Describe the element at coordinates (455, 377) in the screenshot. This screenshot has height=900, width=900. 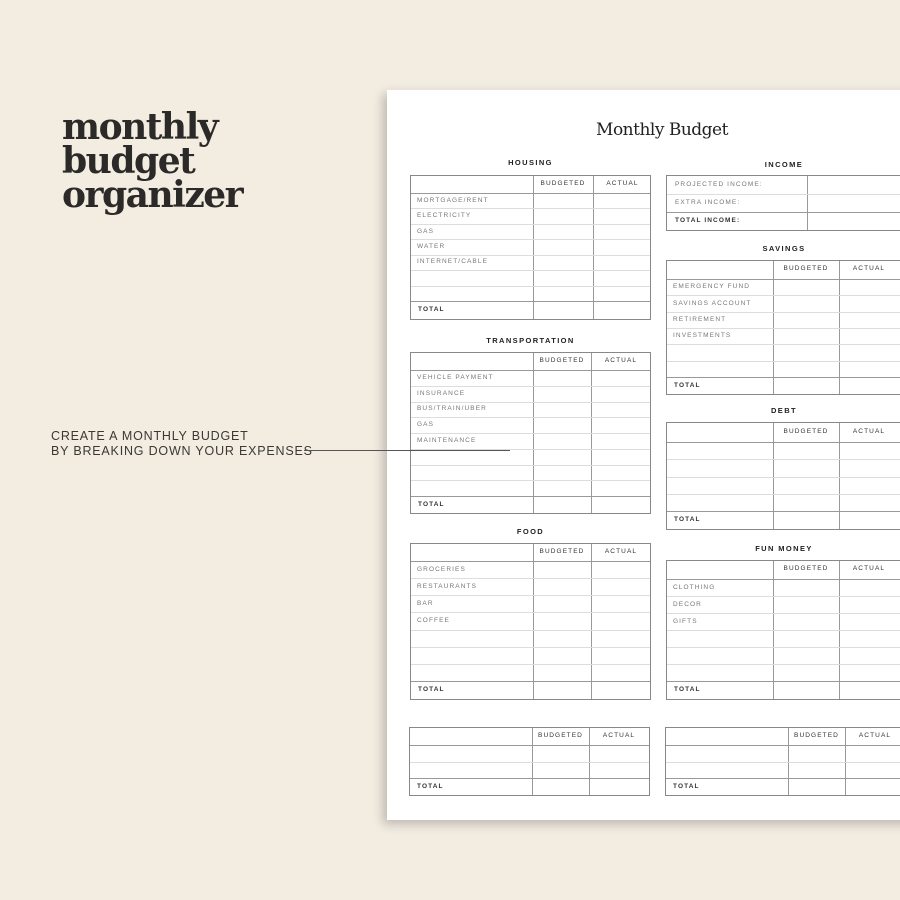
I see `row-label: VEHICLE PAYMENT` at that location.